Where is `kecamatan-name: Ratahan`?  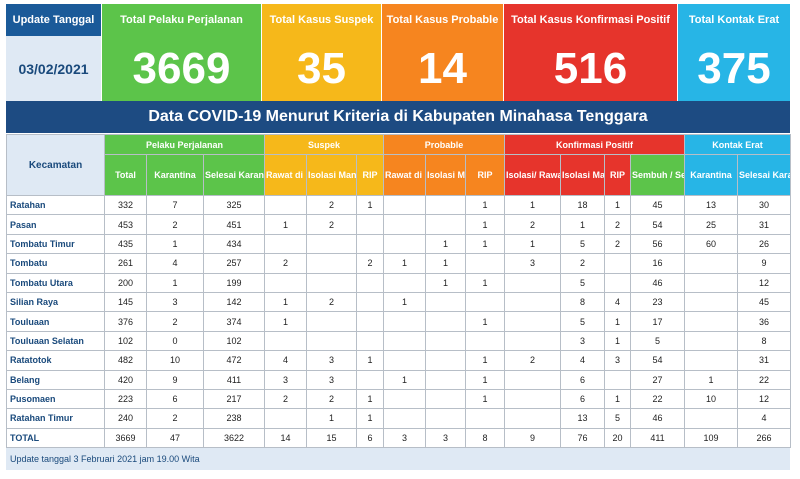
kecamatan-name: Ratahan is located at coordinates (55, 205).